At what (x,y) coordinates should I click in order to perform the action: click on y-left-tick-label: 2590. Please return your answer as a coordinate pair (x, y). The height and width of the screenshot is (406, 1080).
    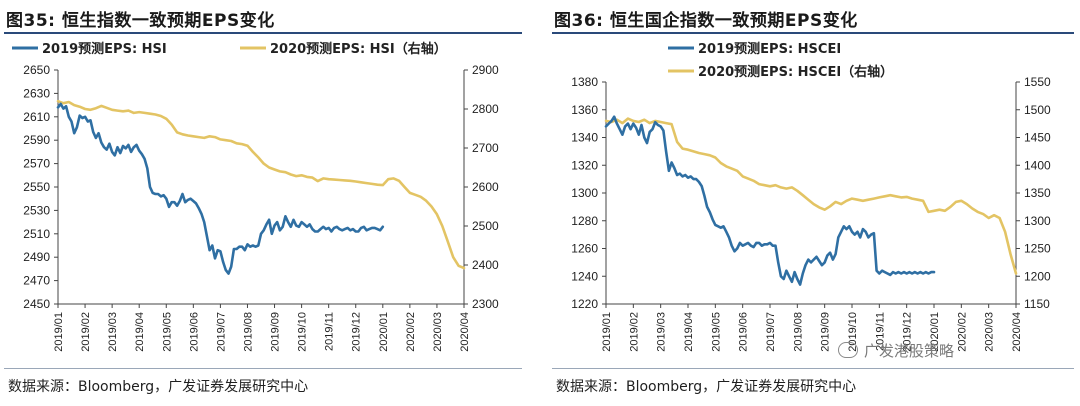
    Looking at the image, I should click on (36, 140).